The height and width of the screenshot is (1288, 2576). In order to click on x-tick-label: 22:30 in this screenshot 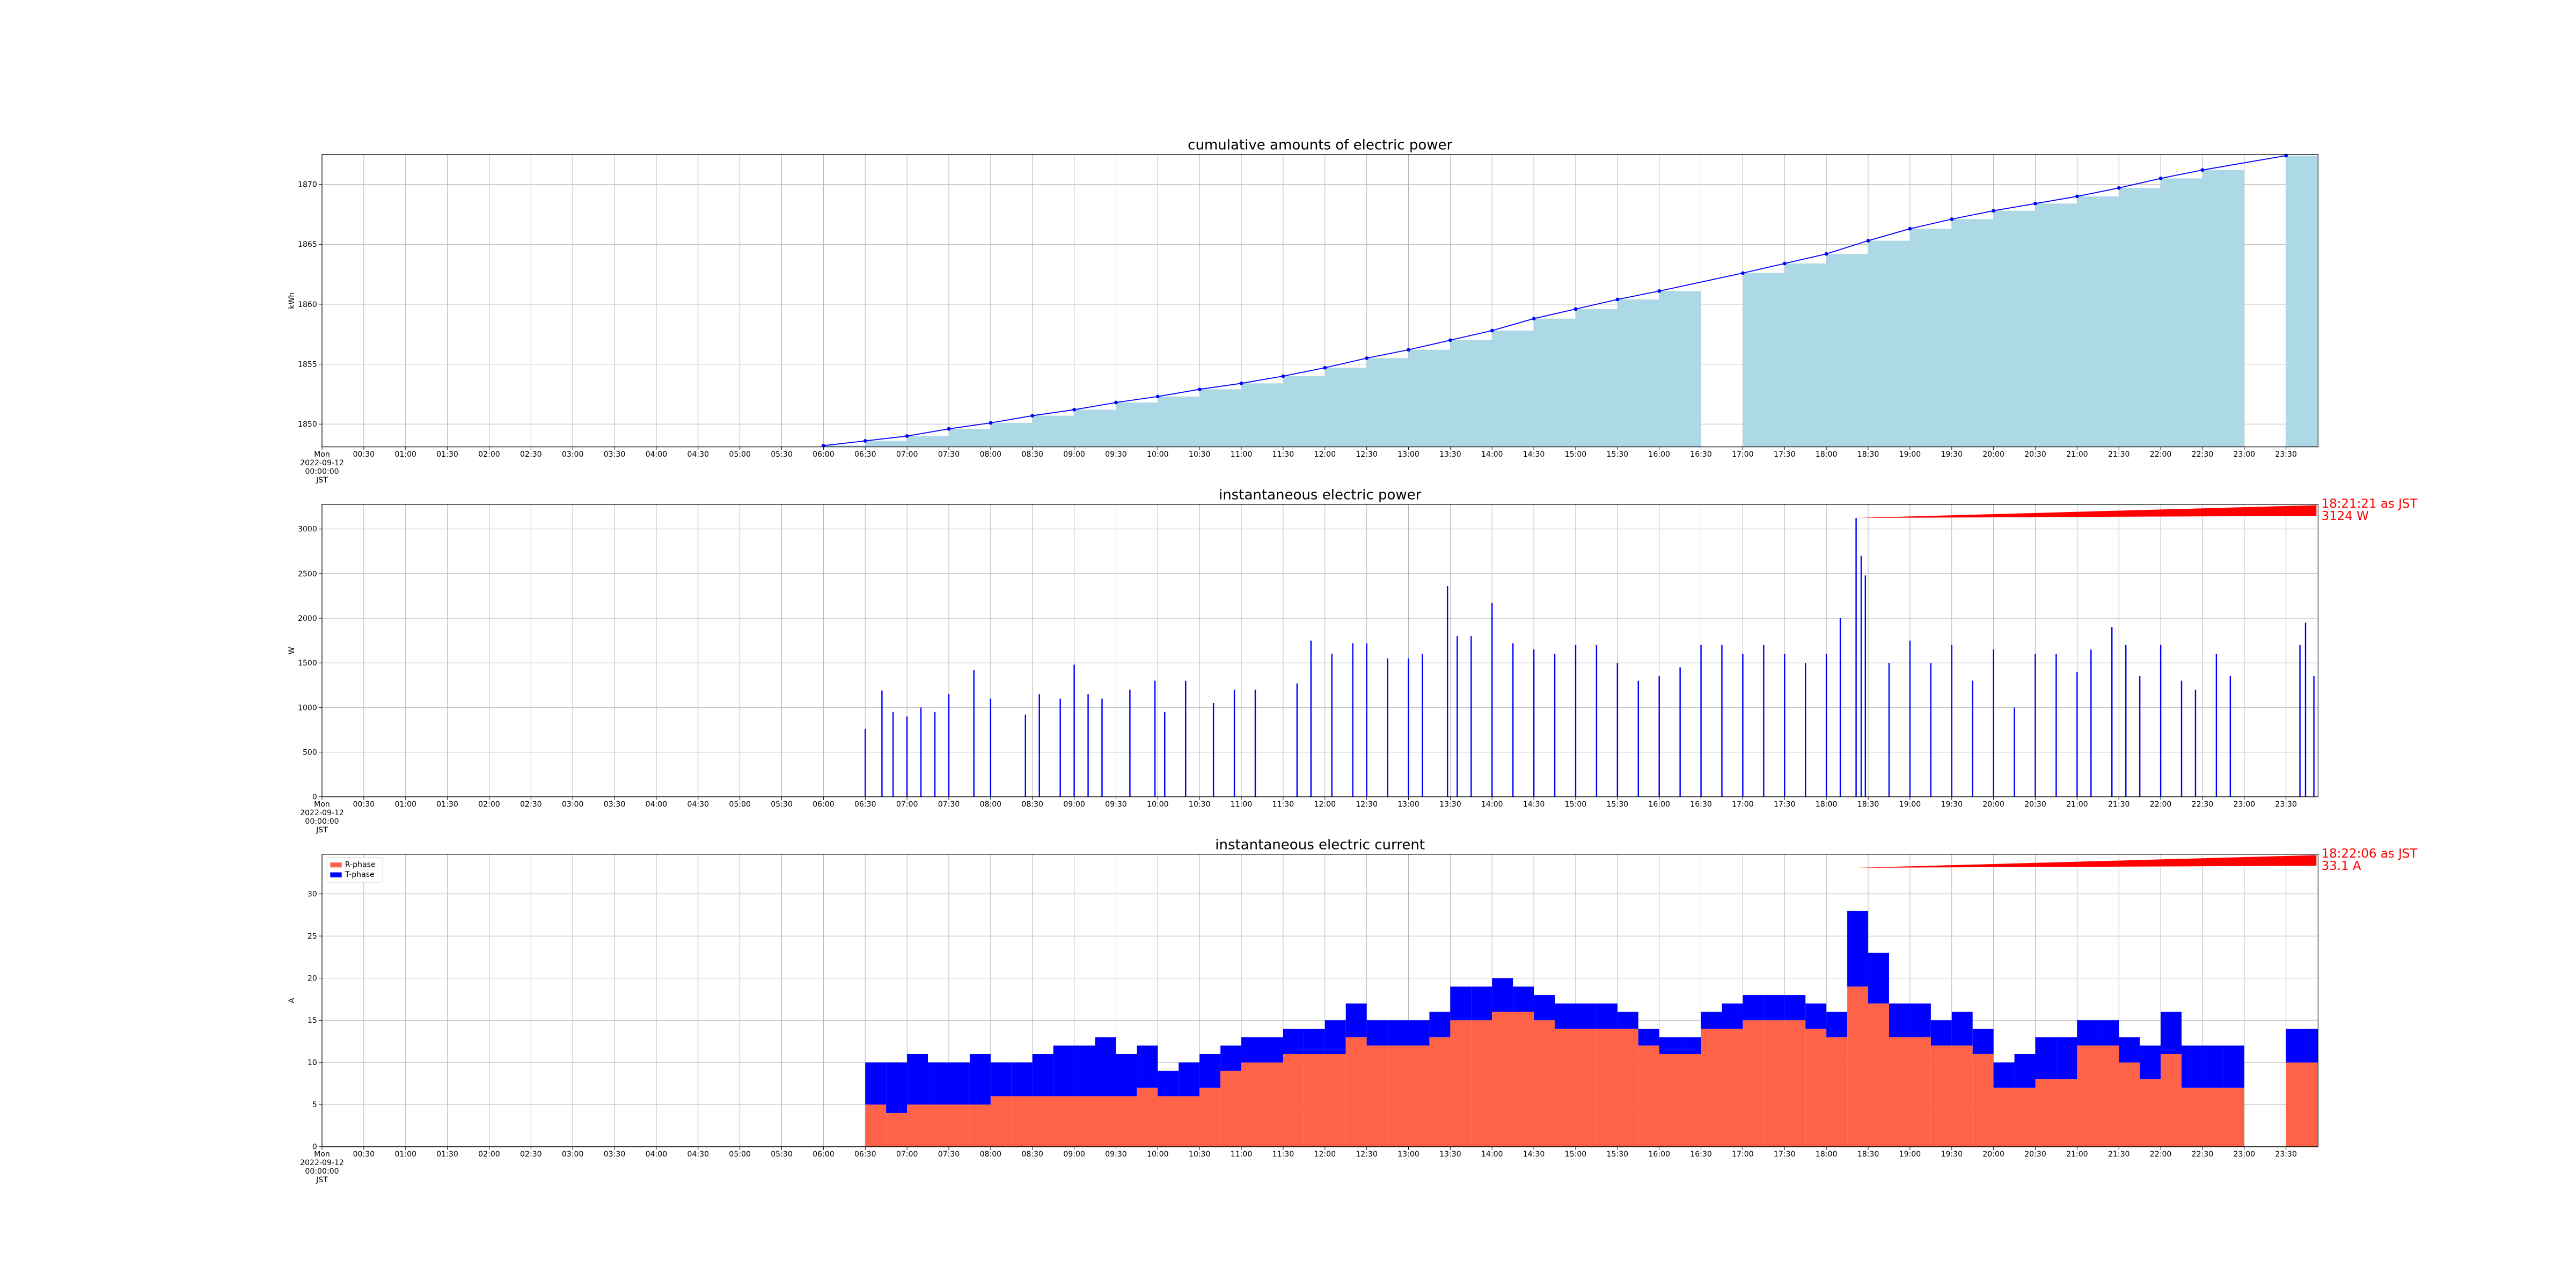, I will do `click(2203, 454)`.